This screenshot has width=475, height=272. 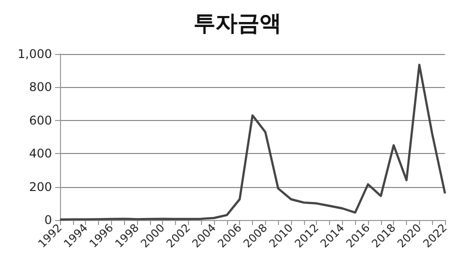 I want to click on y-tick-label: 600, so click(x=40, y=120).